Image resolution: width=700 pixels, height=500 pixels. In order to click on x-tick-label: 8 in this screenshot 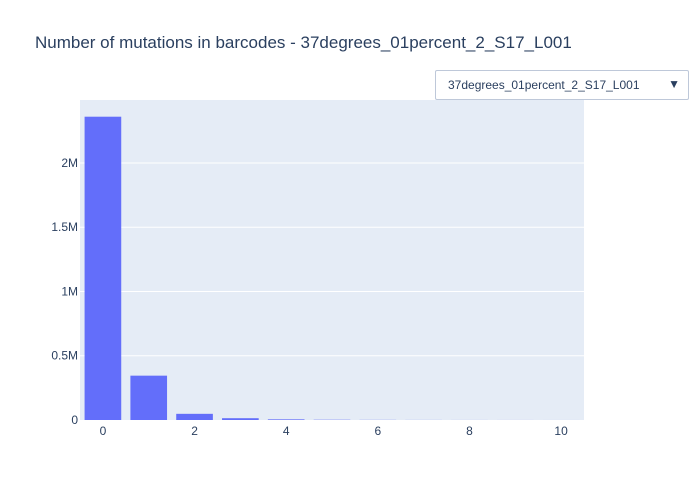, I will do `click(469, 431)`.